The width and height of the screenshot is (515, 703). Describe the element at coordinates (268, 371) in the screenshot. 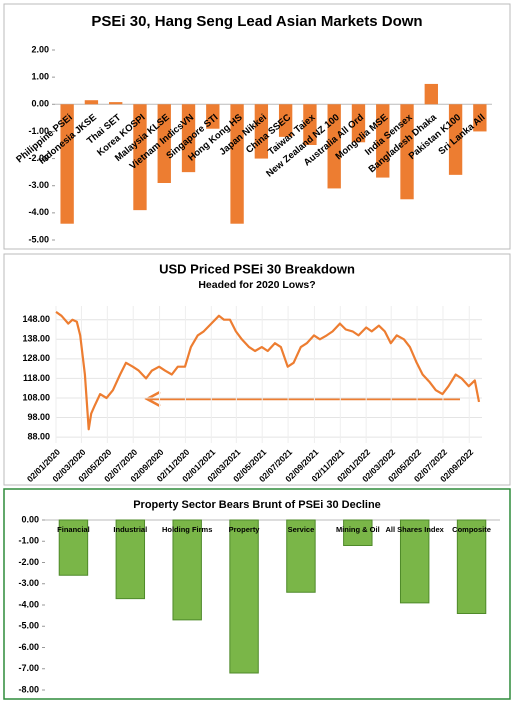

I see `line-series` at that location.